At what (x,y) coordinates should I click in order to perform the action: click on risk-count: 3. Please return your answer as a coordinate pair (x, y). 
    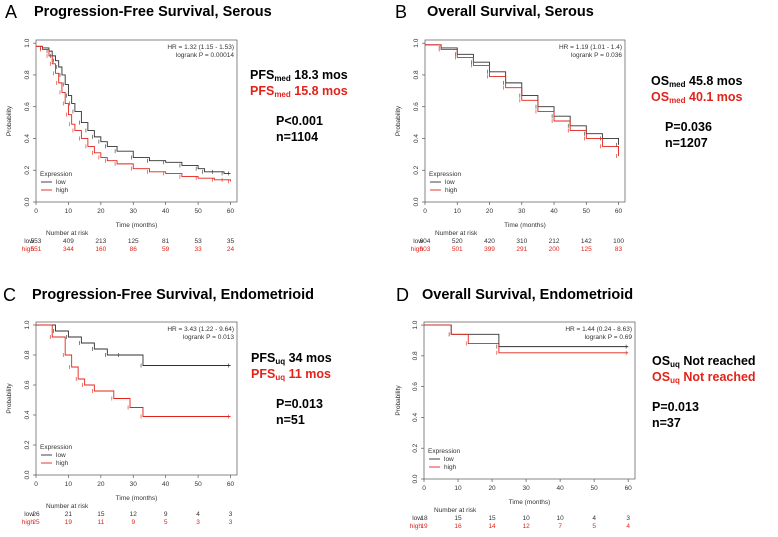
    Looking at the image, I should click on (231, 522).